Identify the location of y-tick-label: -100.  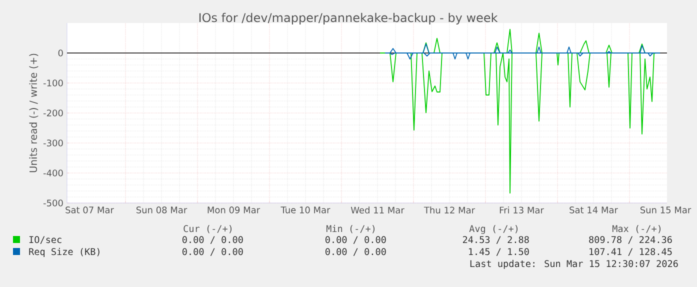
(53, 83).